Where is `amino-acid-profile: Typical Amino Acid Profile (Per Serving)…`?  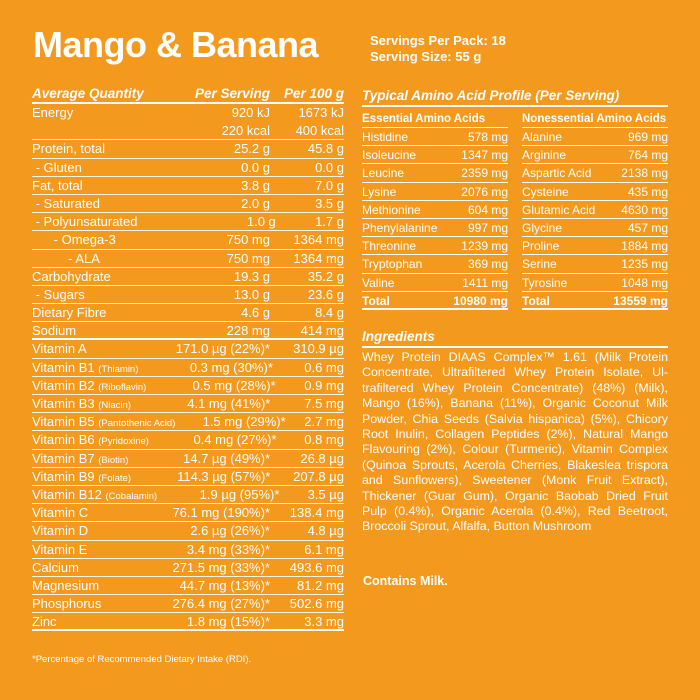
amino-acid-profile: Typical Amino Acid Profile (Per Serving)… is located at coordinates (515, 199).